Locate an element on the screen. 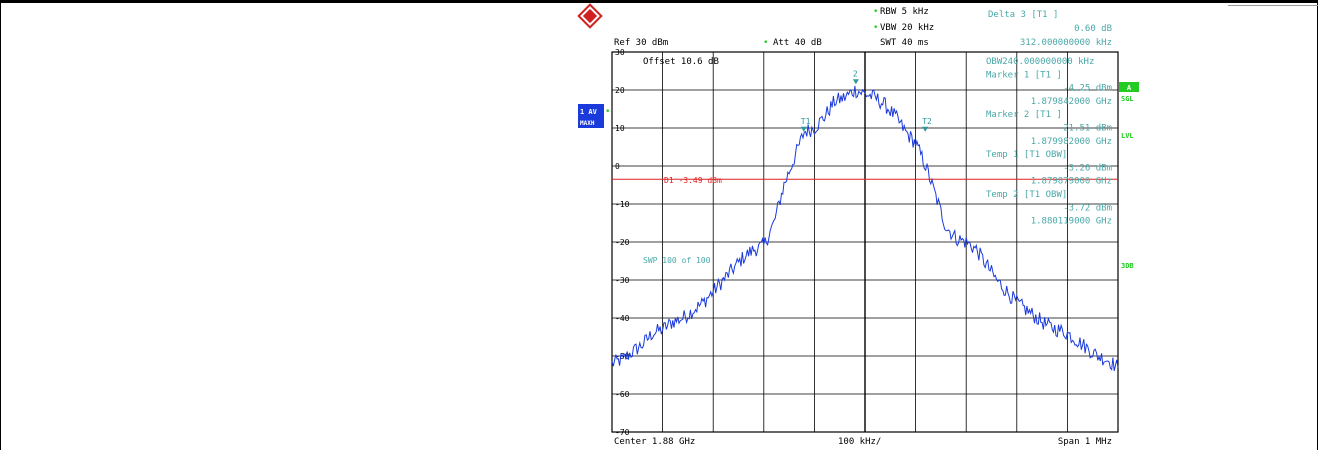 Image resolution: width=1318 pixels, height=450 pixels. rbw-setting: RBW 5 kHz is located at coordinates (904, 12).